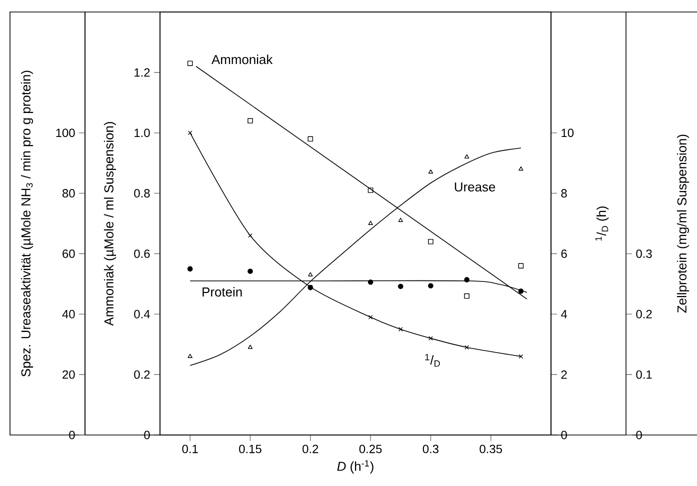 The height and width of the screenshot is (486, 697). I want to click on y3-tick-label: 80, so click(68, 193).